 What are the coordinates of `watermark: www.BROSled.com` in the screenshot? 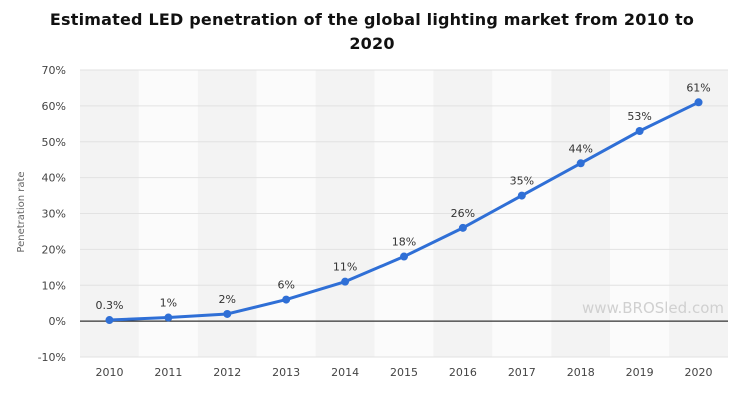 It's located at (653, 308).